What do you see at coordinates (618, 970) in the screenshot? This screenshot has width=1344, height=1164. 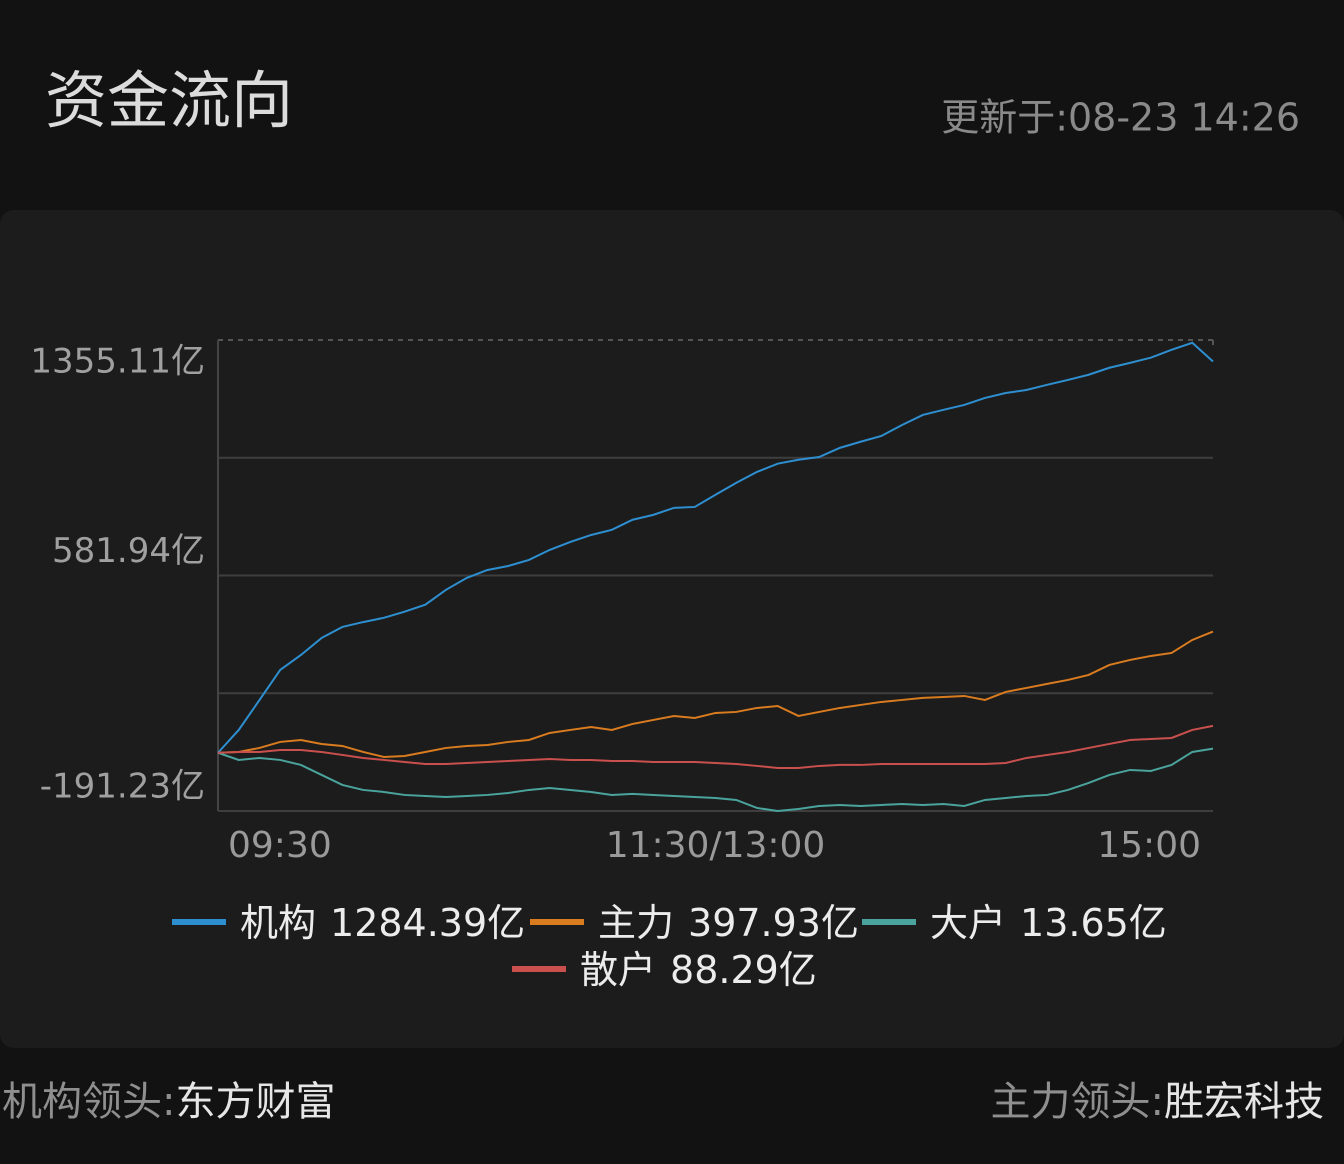 I see `legend-name: 散户` at bounding box center [618, 970].